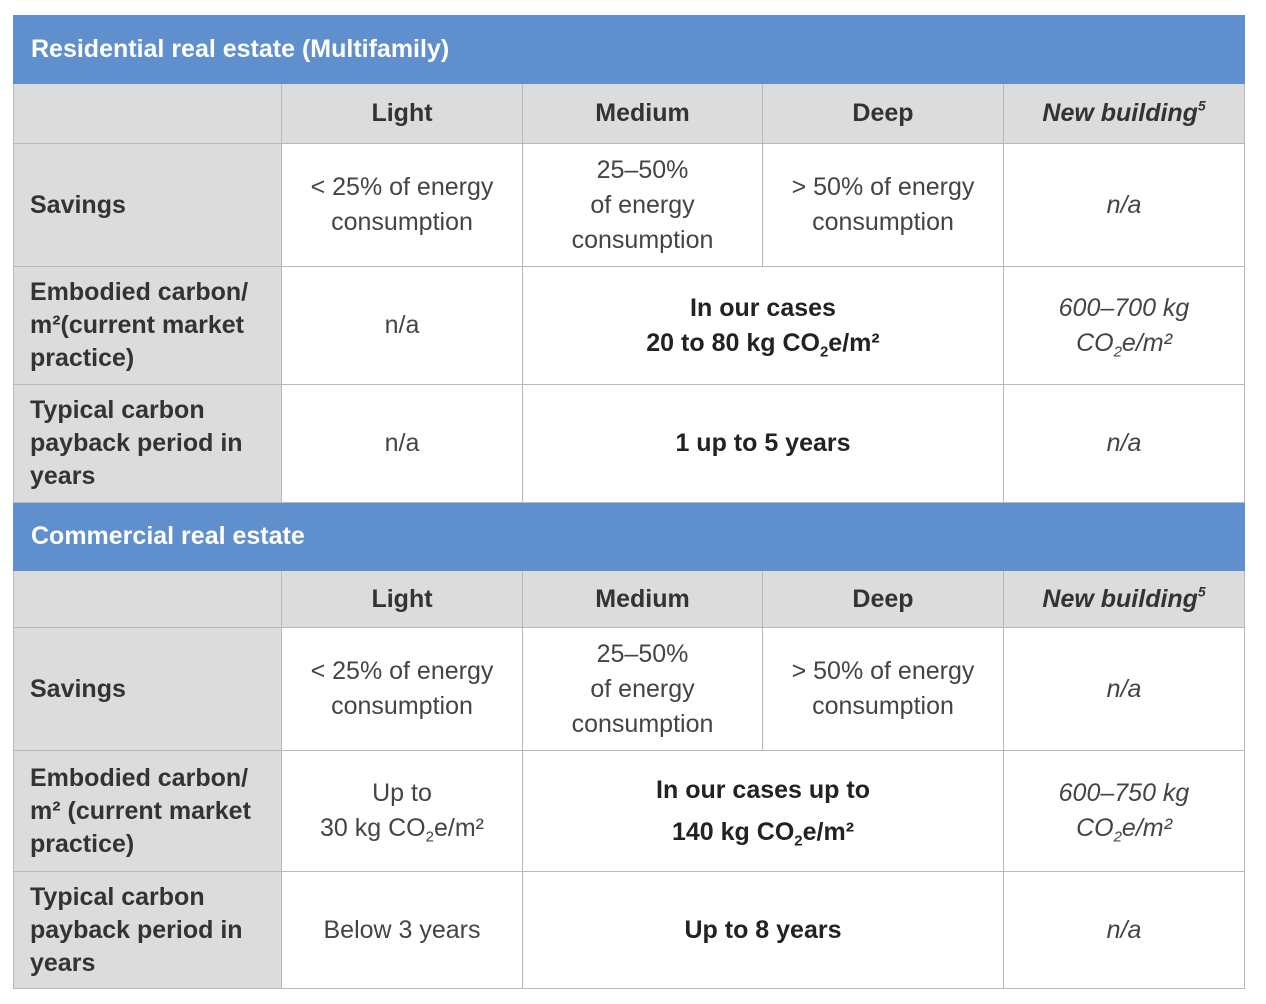 The width and height of the screenshot is (1266, 1004). I want to click on embodied-light-cell: n/a, so click(402, 325).